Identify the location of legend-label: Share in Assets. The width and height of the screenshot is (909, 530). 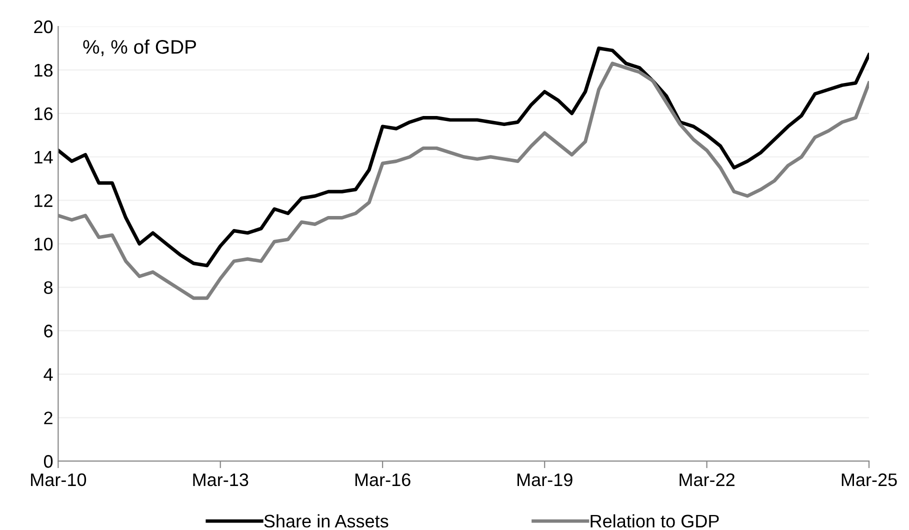
(326, 521).